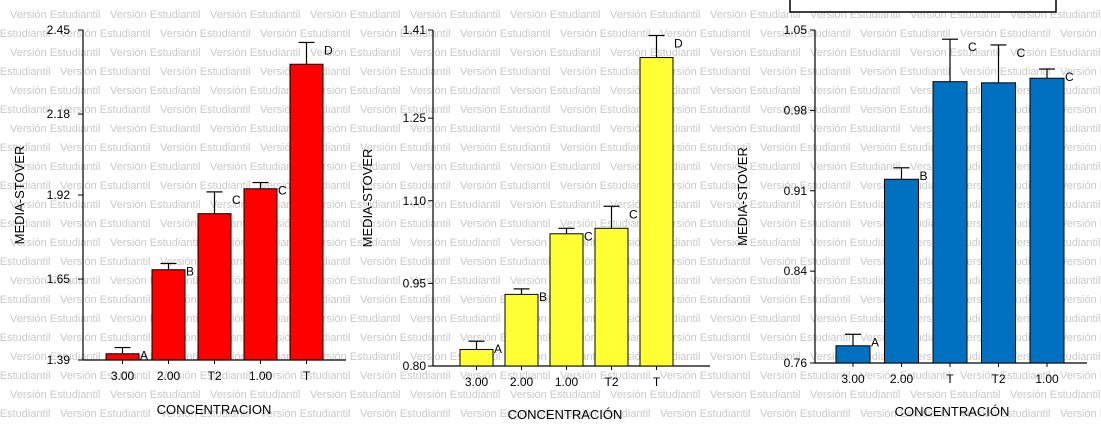  What do you see at coordinates (59, 114) in the screenshot?
I see `y-tick-label: 2.18` at bounding box center [59, 114].